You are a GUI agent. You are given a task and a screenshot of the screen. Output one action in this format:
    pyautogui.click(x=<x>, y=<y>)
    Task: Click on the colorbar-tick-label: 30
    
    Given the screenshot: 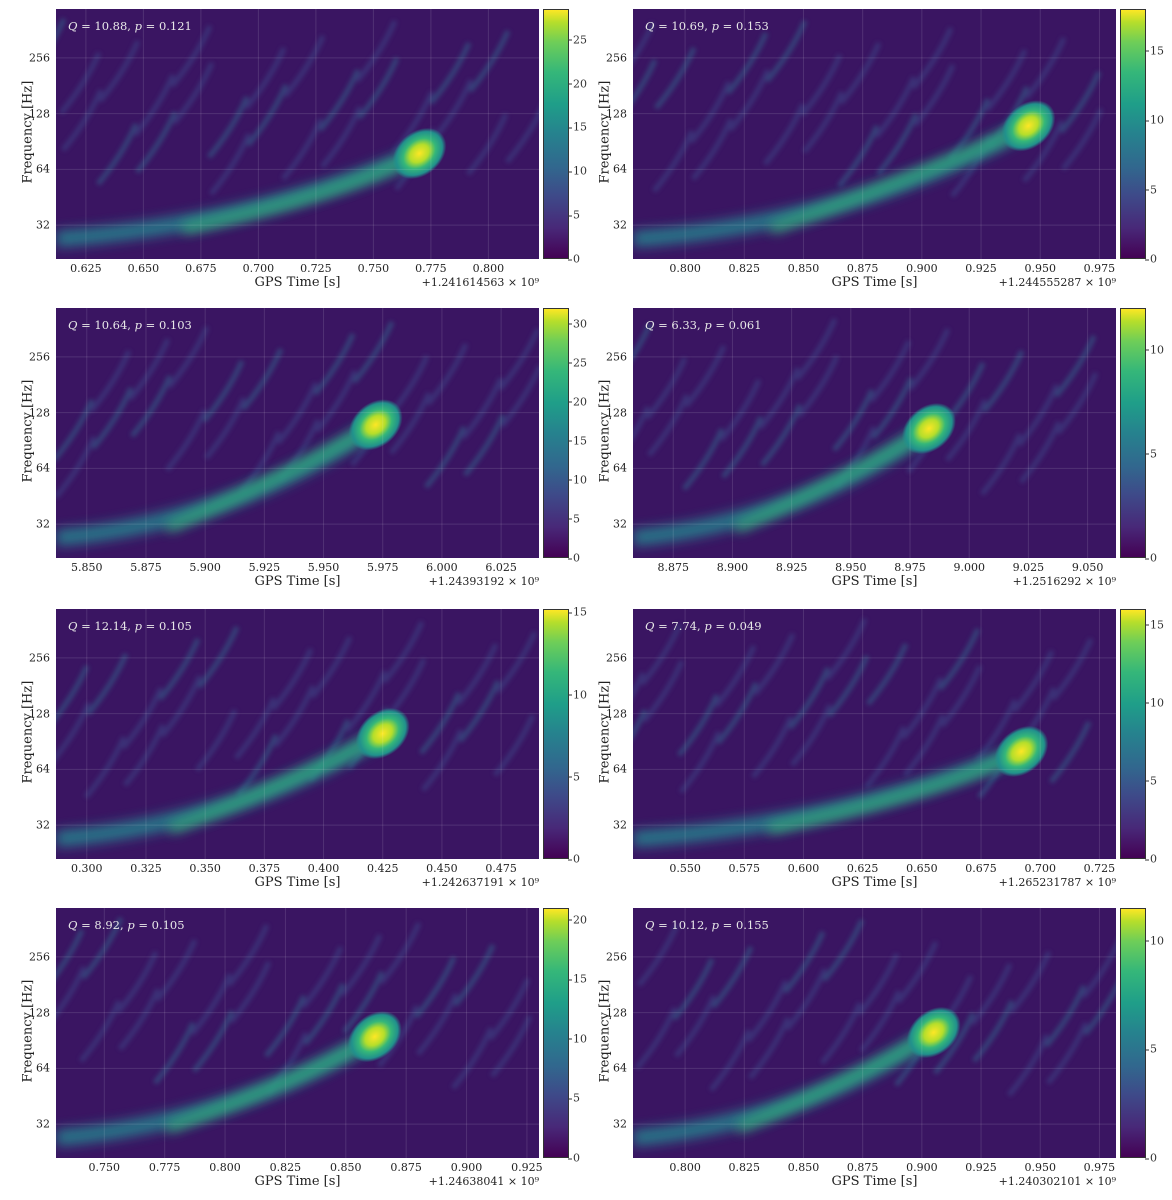 What is the action you would take?
    pyautogui.click(x=577, y=324)
    